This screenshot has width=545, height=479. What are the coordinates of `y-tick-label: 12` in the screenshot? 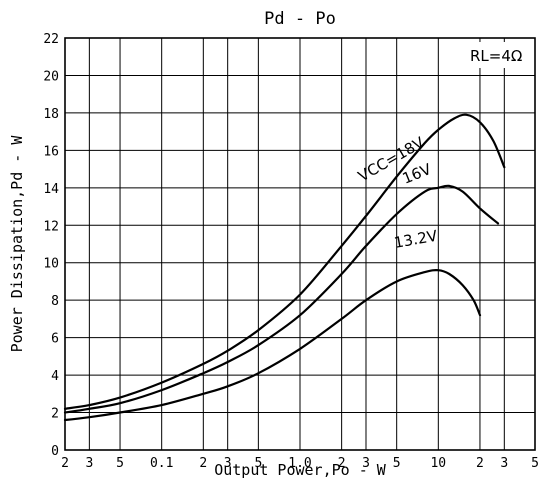 It's located at (51, 226).